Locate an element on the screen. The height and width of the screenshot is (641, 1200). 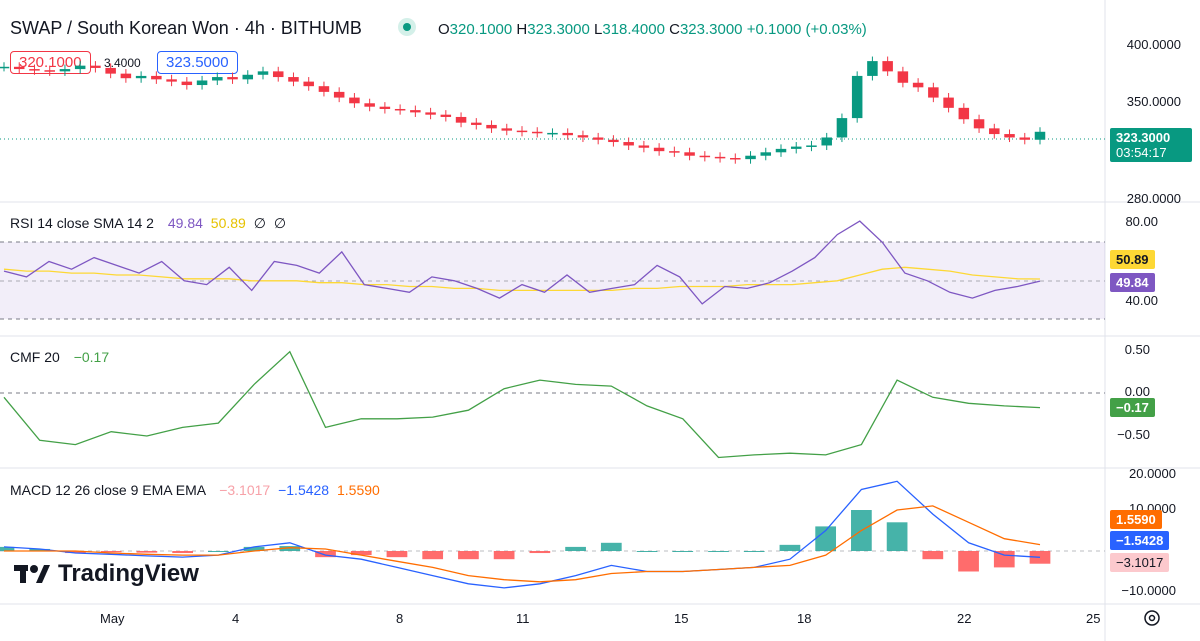
macd-signal-value: 1.5590 is located at coordinates (358, 490).